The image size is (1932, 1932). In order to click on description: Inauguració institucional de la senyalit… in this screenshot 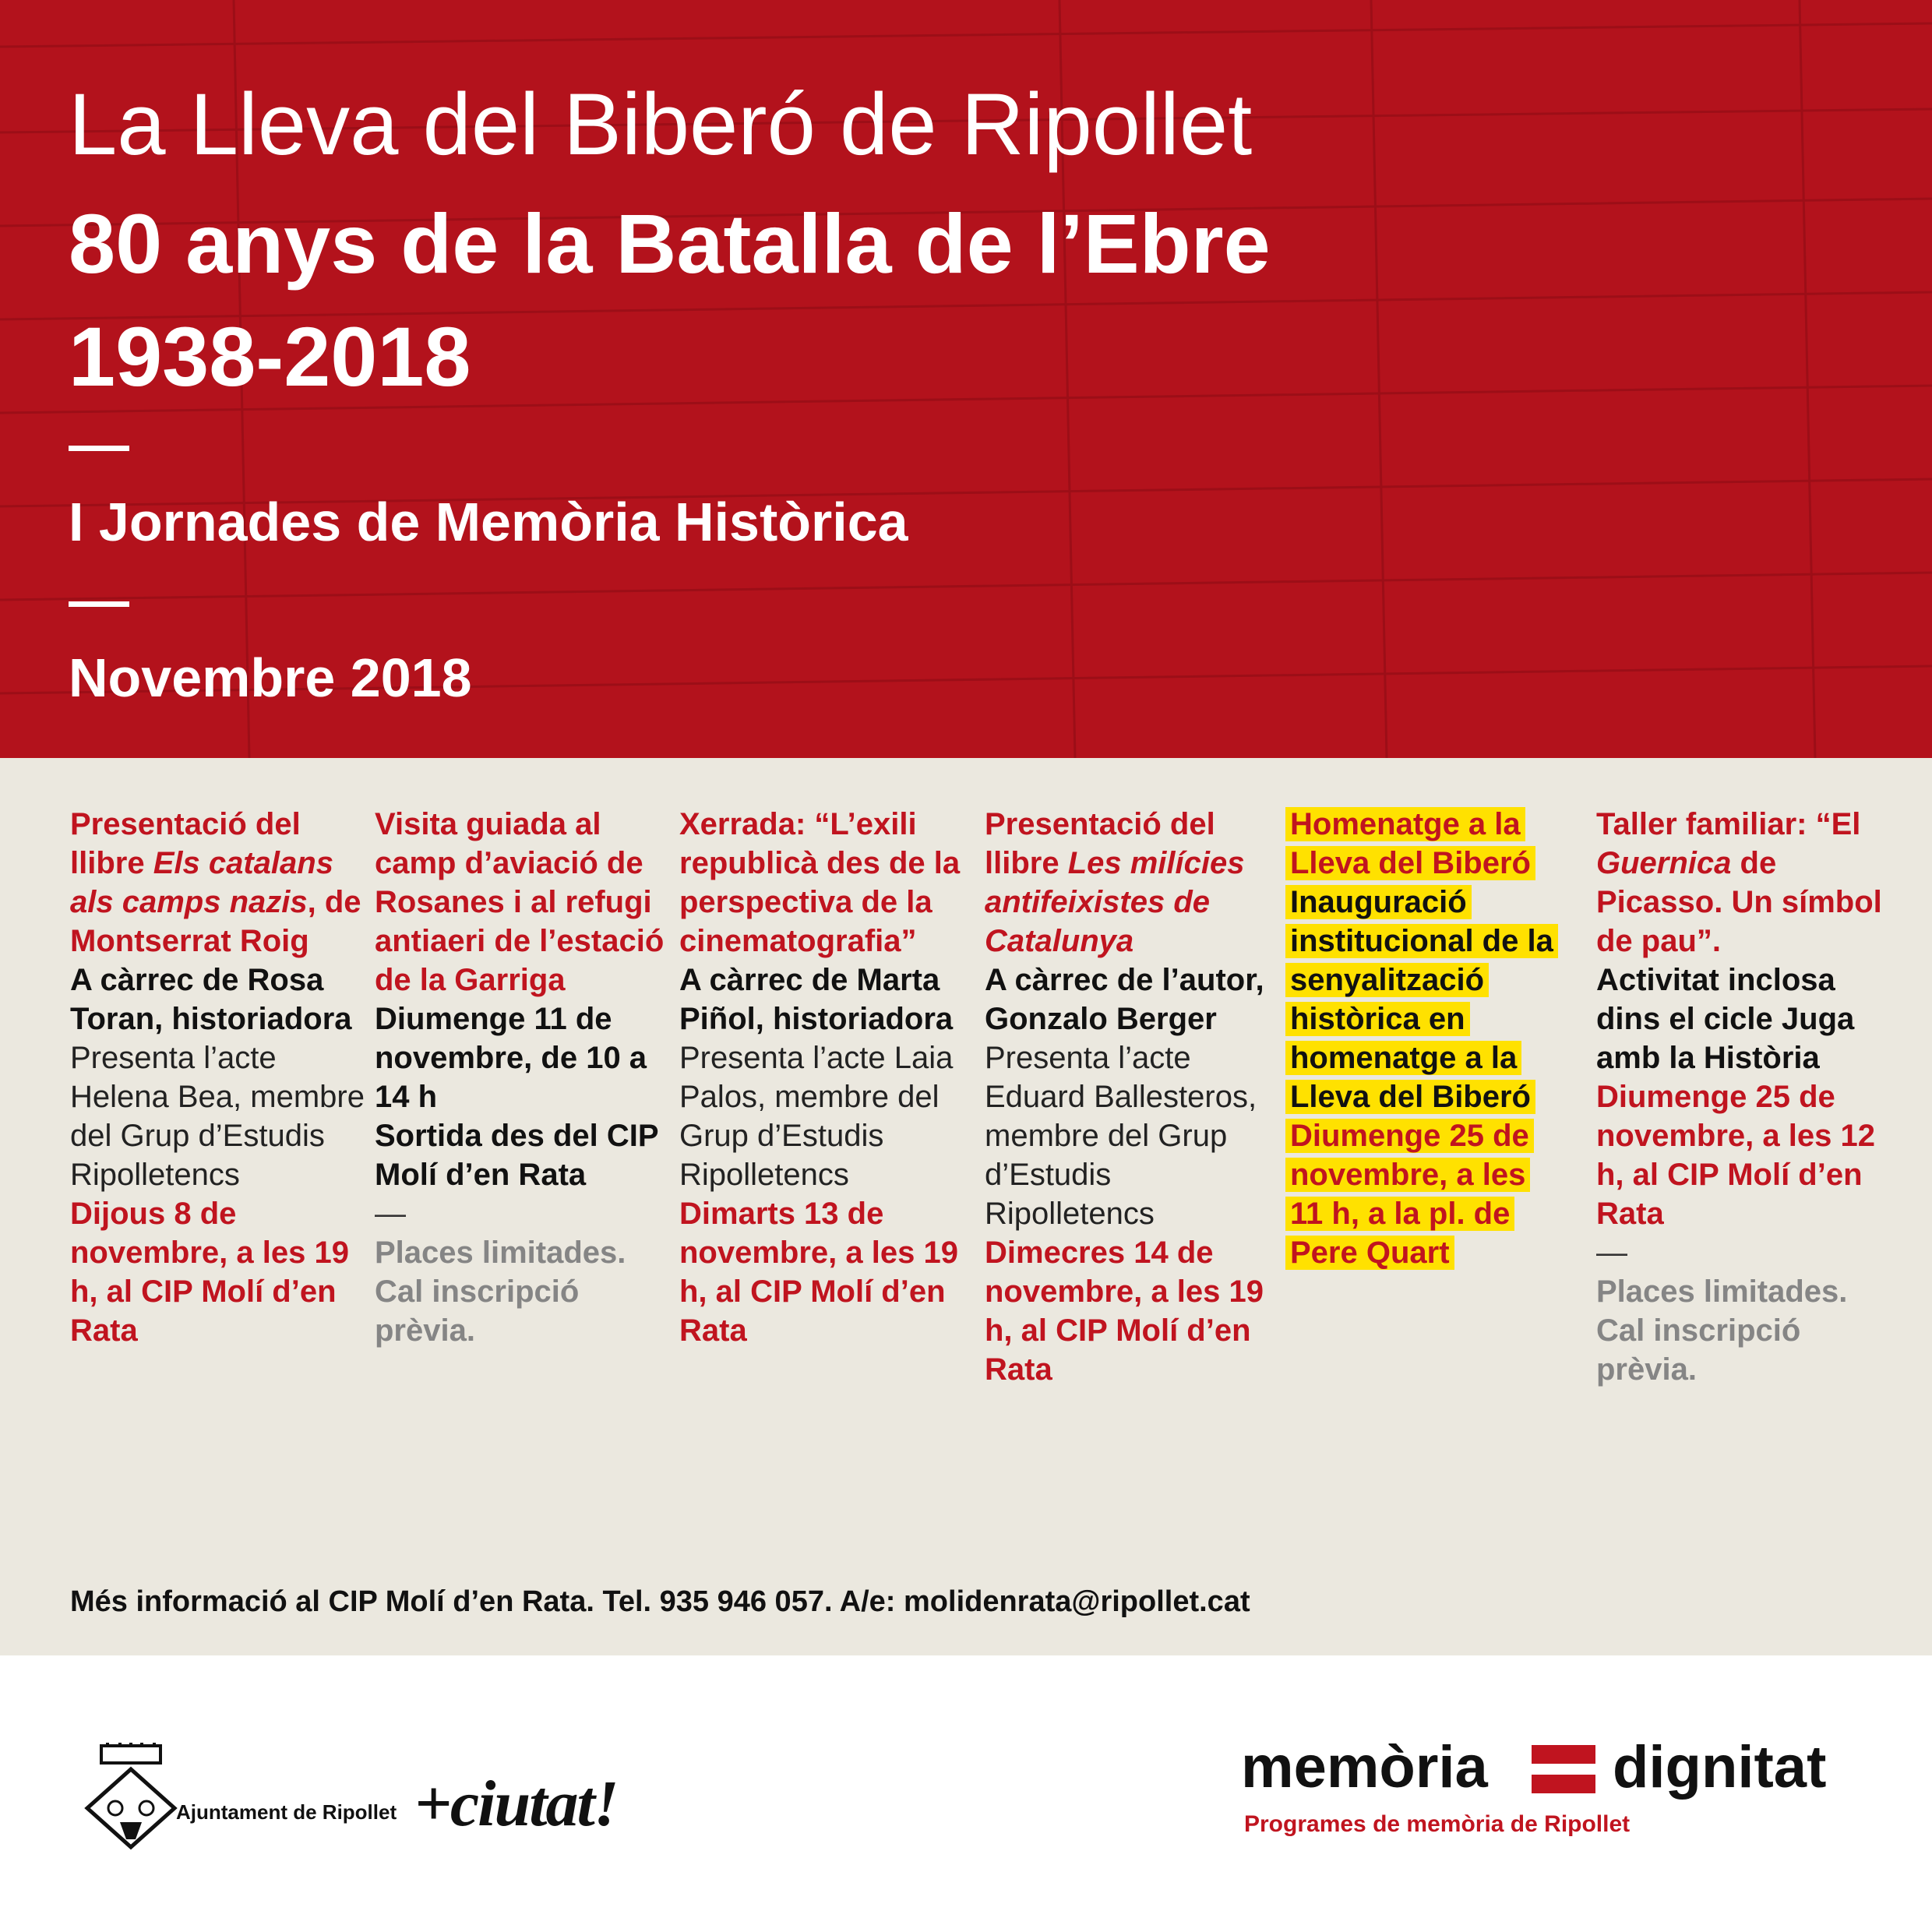, I will do `click(1424, 1000)`.